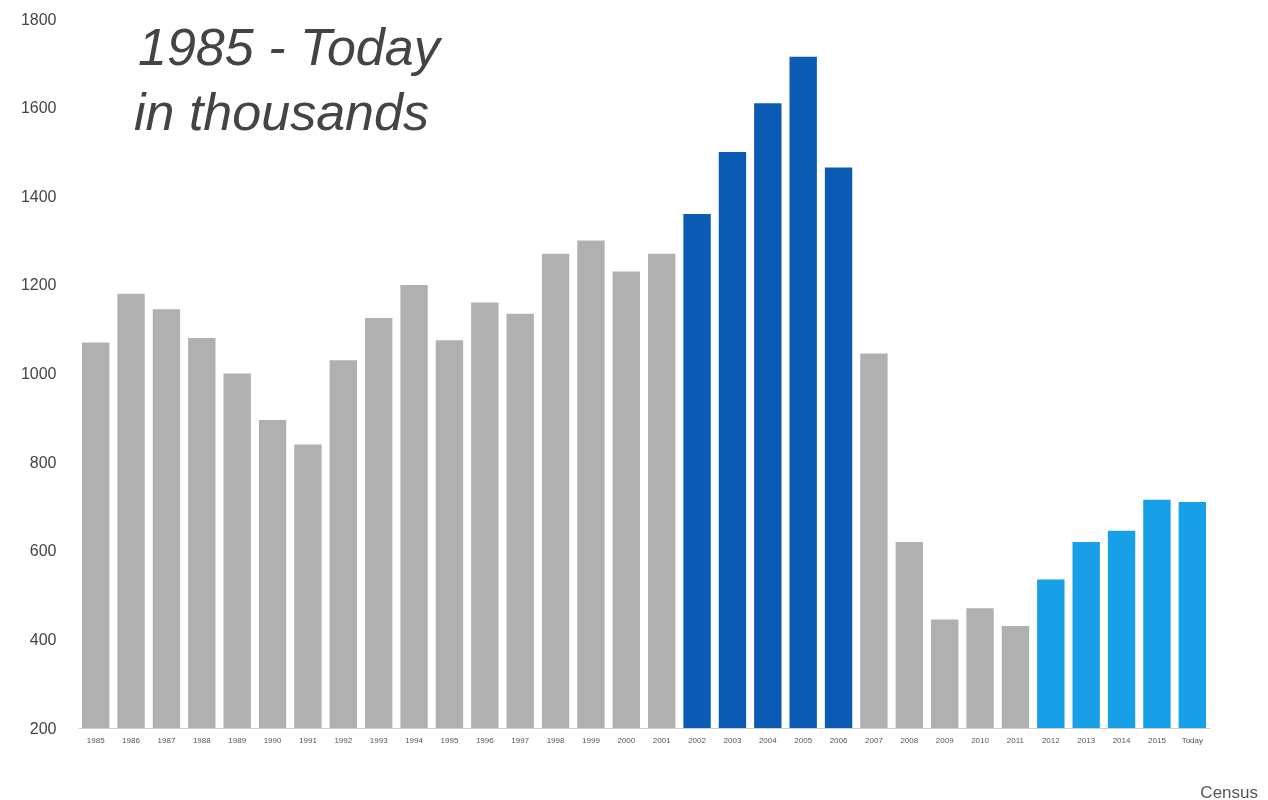 This screenshot has height=800, width=1268. What do you see at coordinates (1051, 740) in the screenshot?
I see `x-tick-label: 2012` at bounding box center [1051, 740].